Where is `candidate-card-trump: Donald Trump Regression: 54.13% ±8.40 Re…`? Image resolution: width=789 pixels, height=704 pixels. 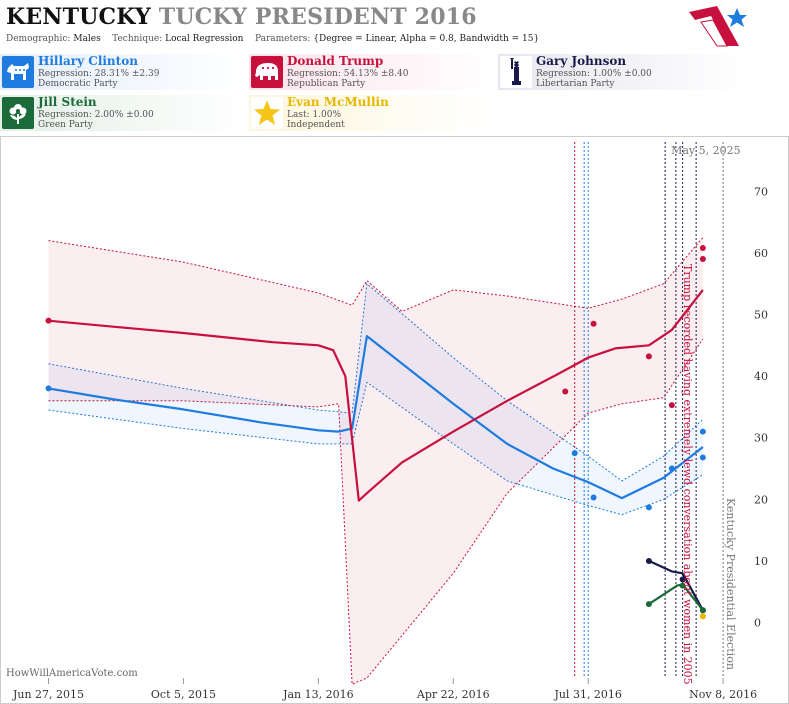
candidate-card-trump: Donald Trump Regression: 54.13% ±8.40 Re… is located at coordinates (372, 72).